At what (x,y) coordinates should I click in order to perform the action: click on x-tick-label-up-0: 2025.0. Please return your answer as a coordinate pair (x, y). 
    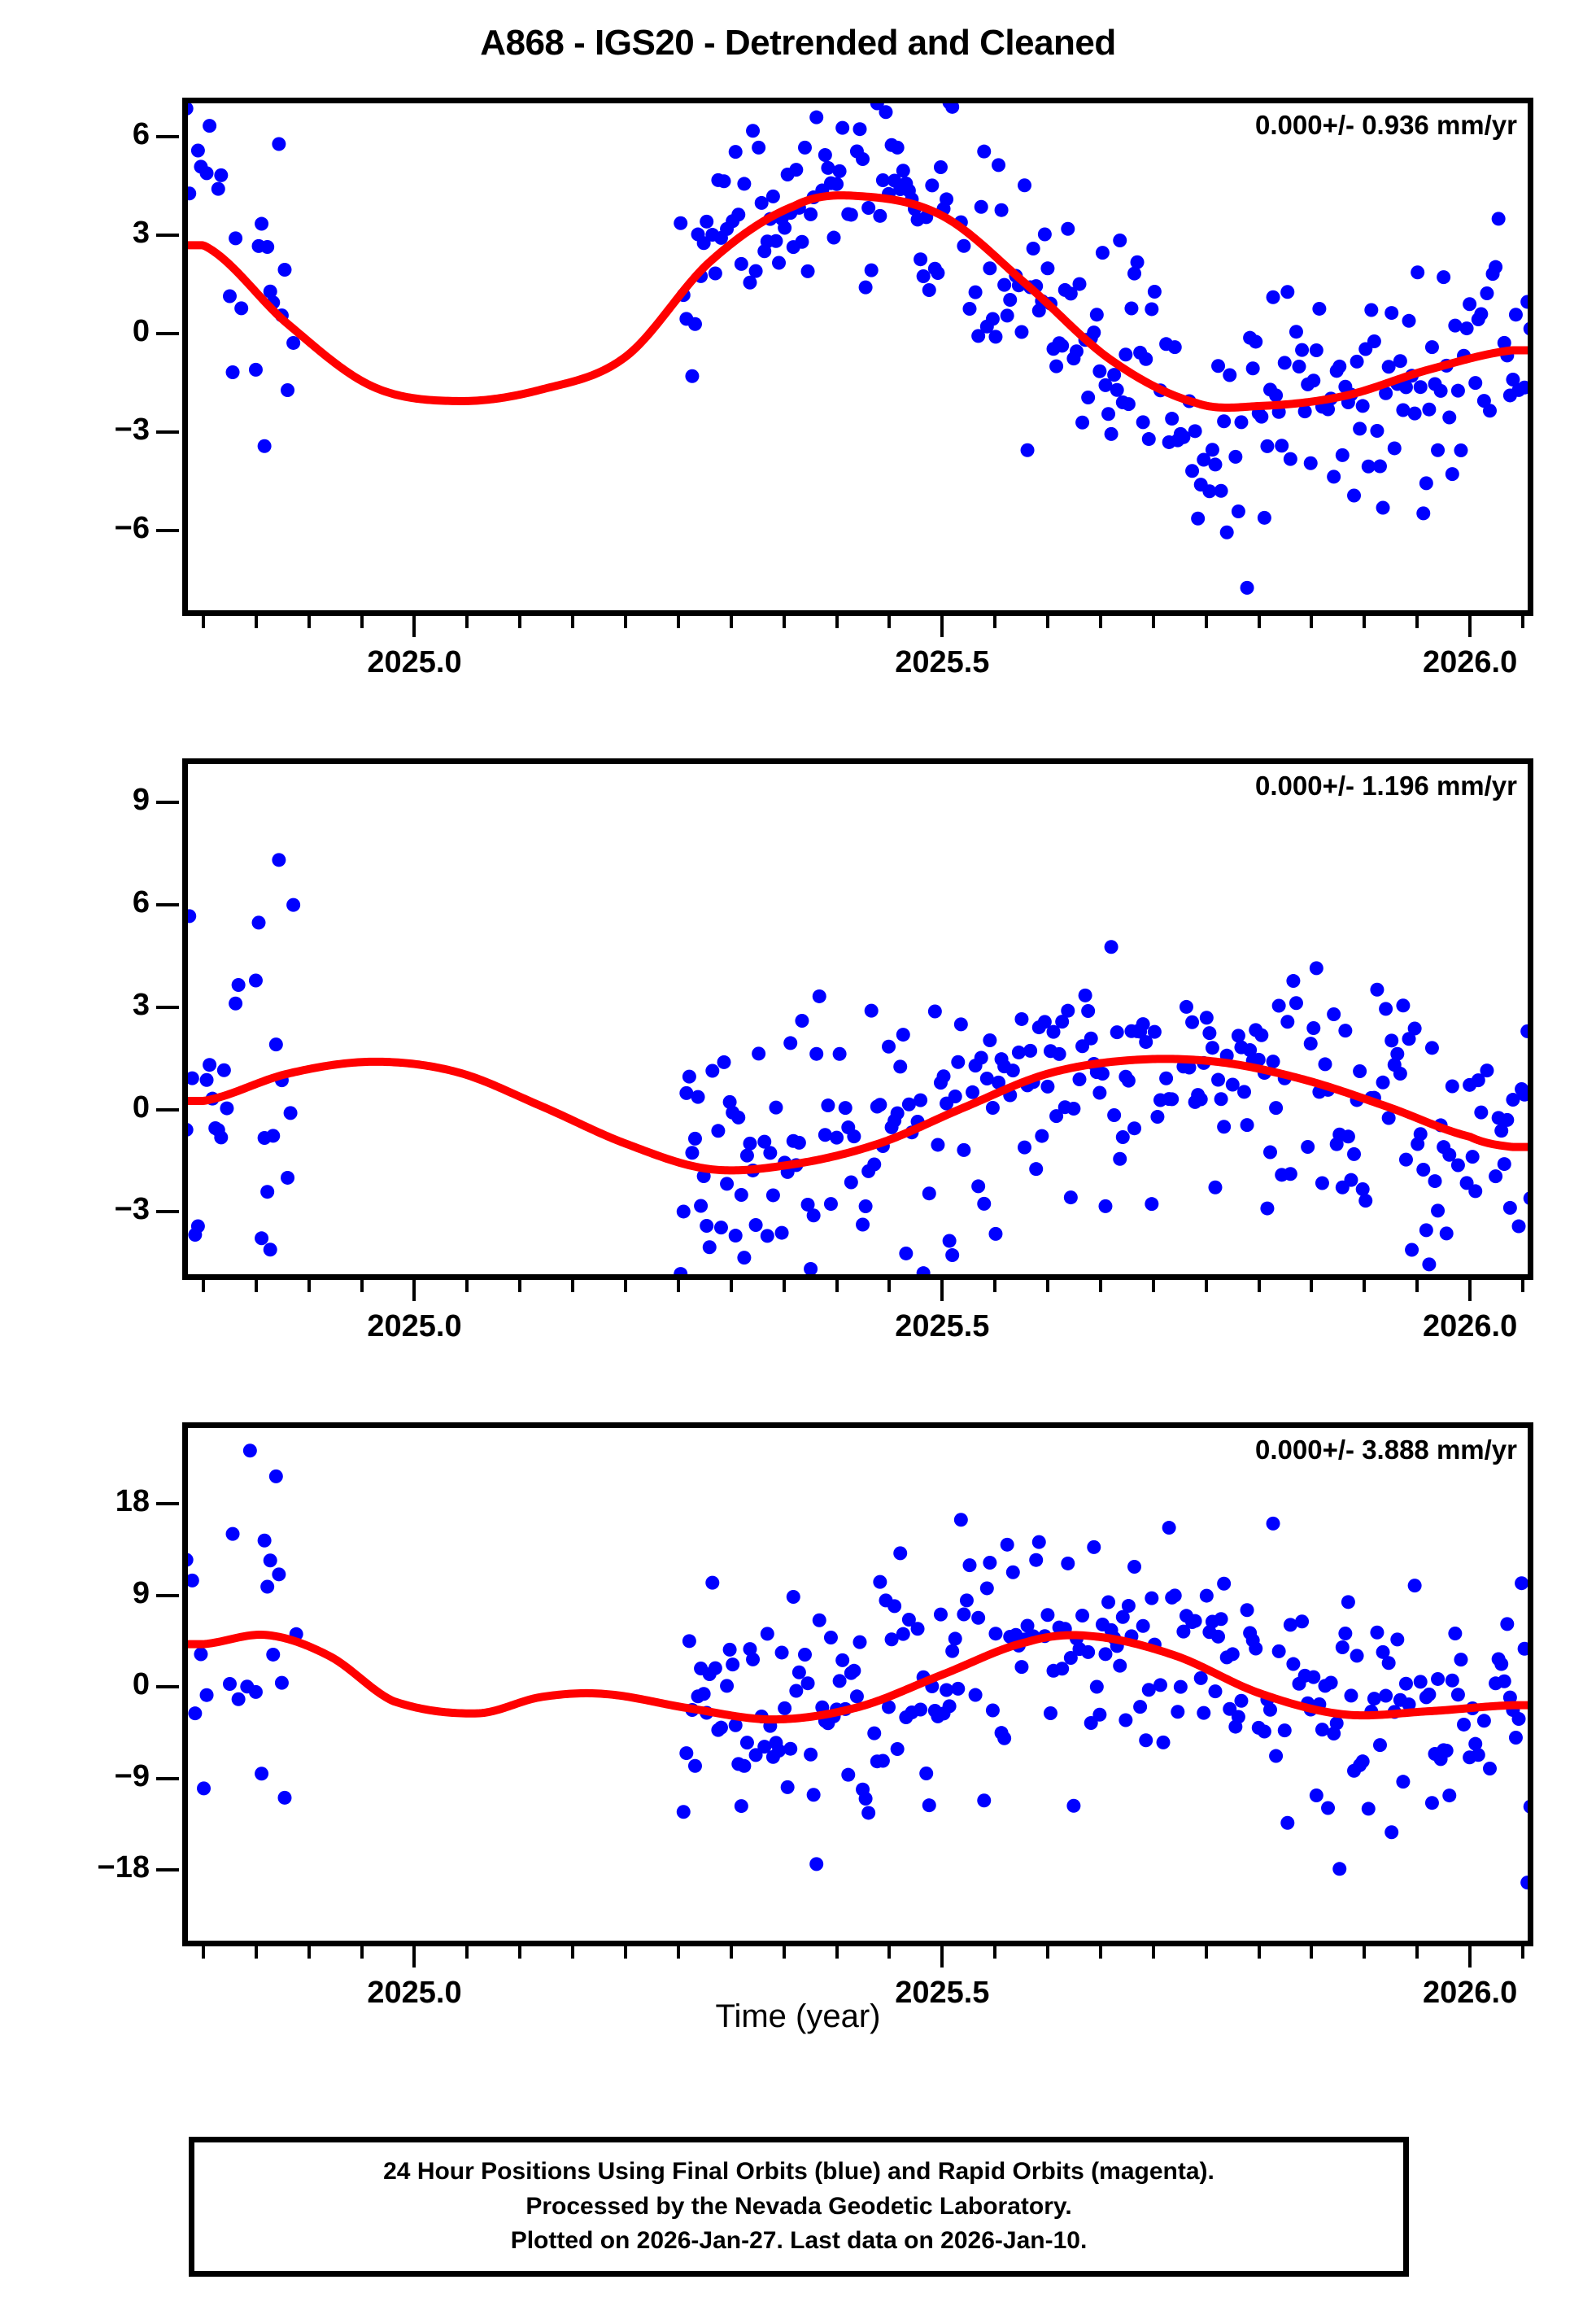
    Looking at the image, I should click on (414, 1993).